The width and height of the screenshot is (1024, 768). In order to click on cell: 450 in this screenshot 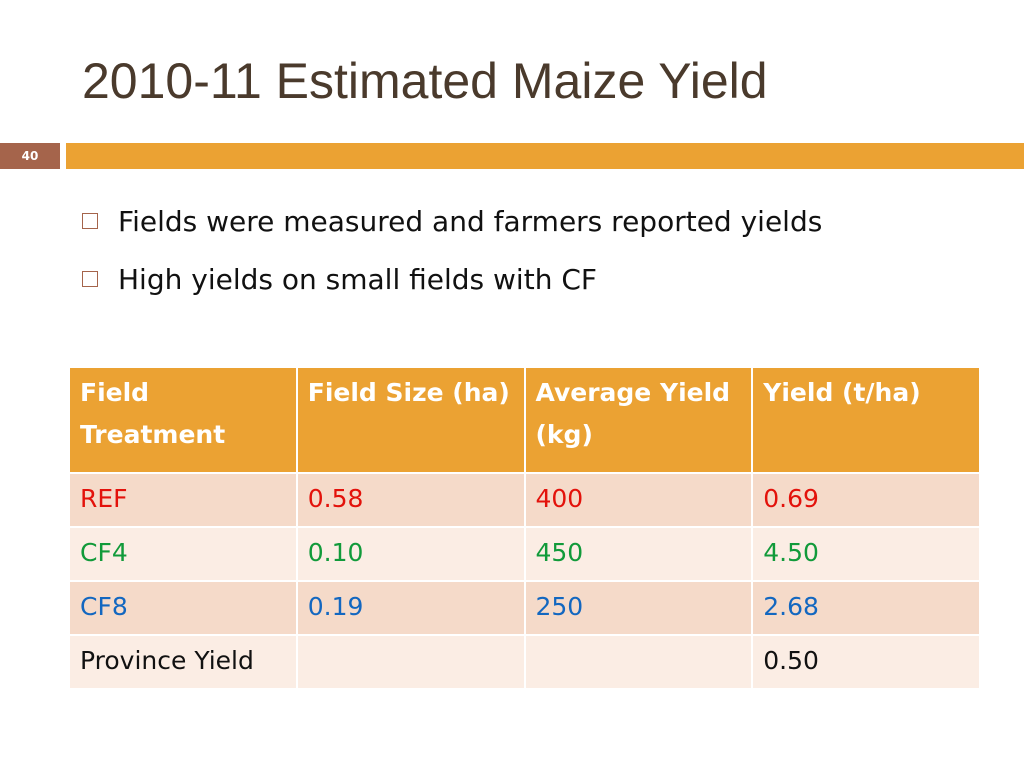, I will do `click(638, 554)`.